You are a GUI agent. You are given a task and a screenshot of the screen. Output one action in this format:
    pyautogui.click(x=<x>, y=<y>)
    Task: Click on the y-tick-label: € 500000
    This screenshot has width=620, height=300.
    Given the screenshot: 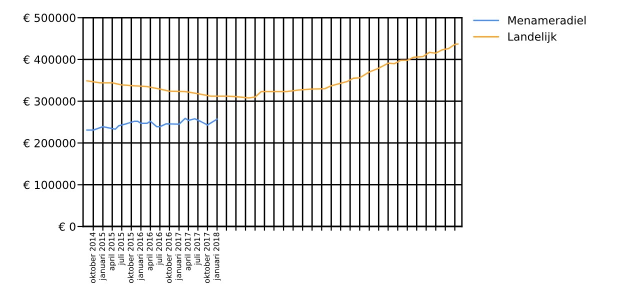 What is the action you would take?
    pyautogui.click(x=49, y=18)
    